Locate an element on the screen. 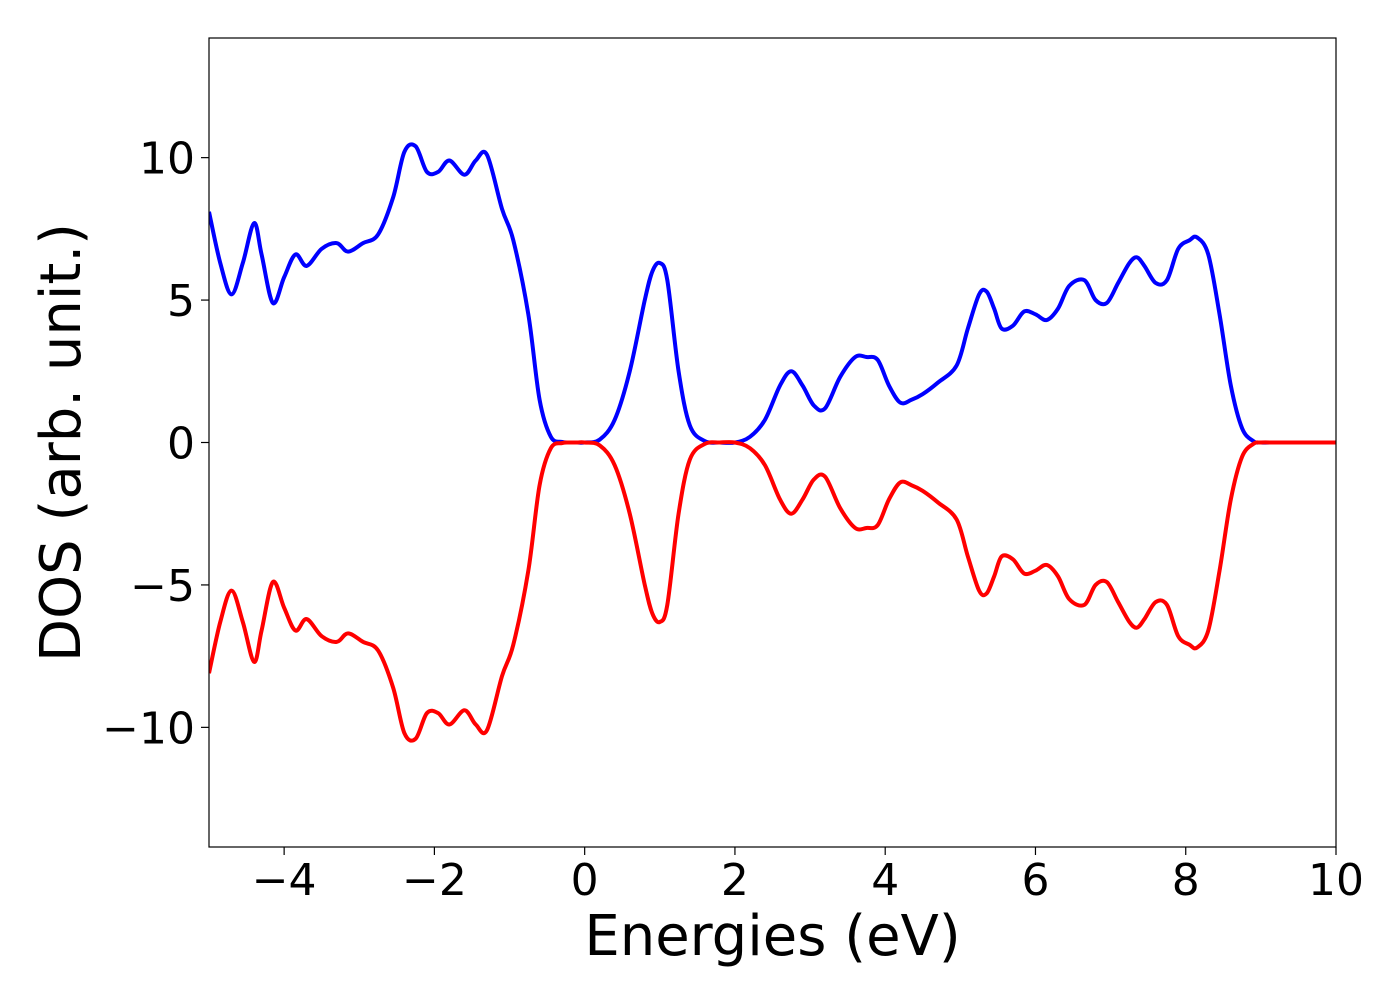 Image resolution: width=1400 pixels, height=1000 pixels. y-tick-label: 10 is located at coordinates (167, 159).